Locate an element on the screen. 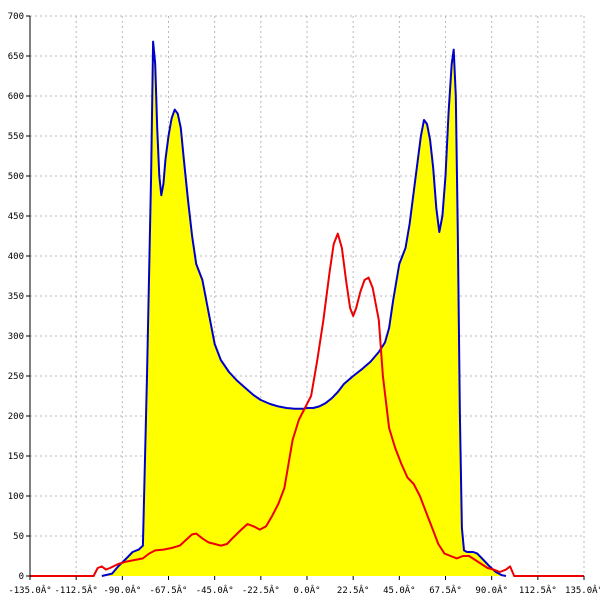 The image size is (600, 600). y-tick-label: 200 is located at coordinates (16, 417).